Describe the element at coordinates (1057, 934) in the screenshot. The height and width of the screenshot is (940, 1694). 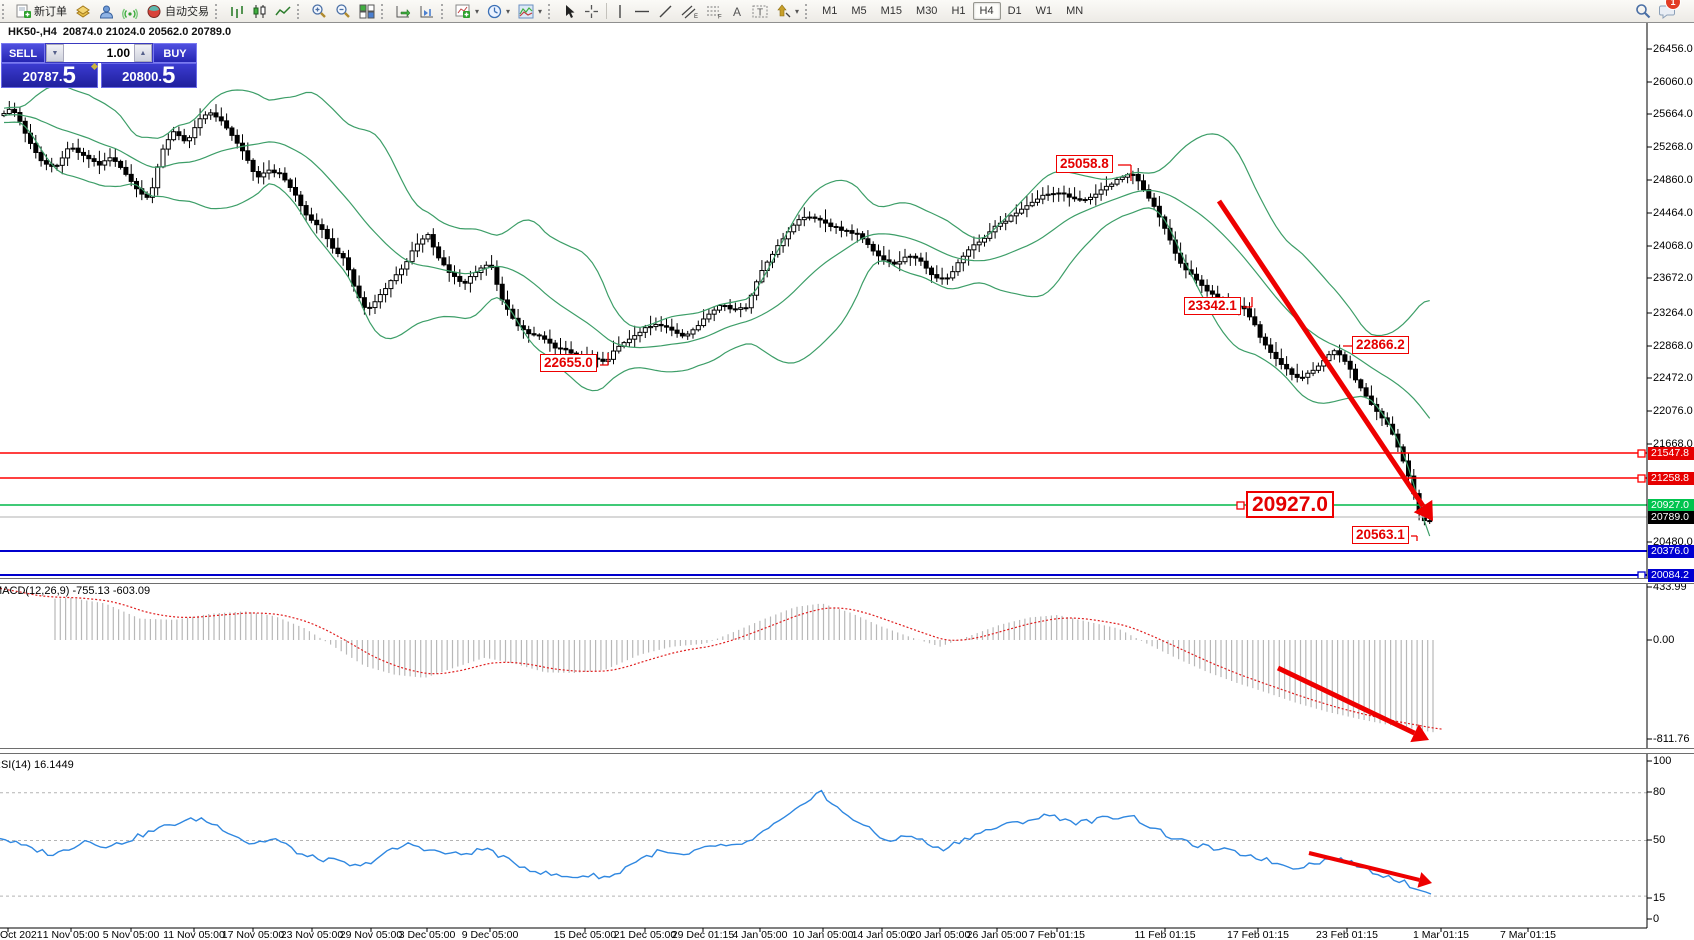
I see `time-axis-label: 7 Feb 01:15` at that location.